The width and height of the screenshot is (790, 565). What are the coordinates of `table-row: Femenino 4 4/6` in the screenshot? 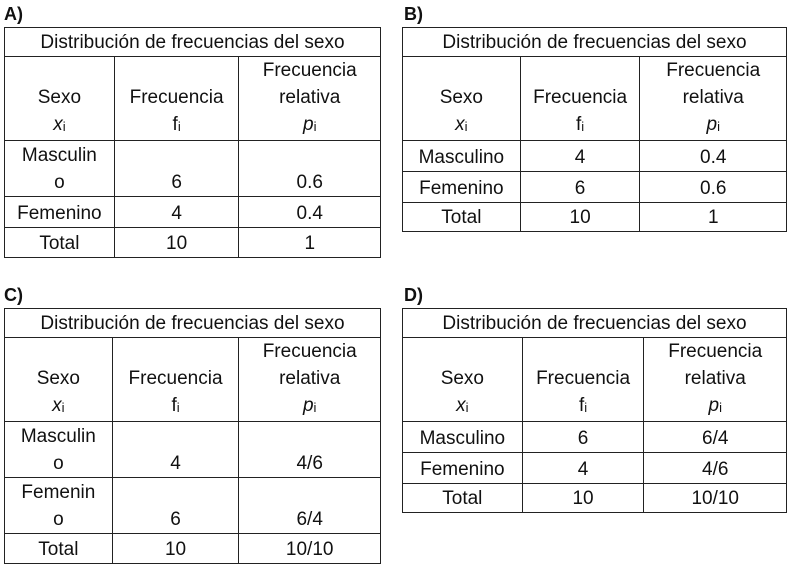 It's located at (595, 468).